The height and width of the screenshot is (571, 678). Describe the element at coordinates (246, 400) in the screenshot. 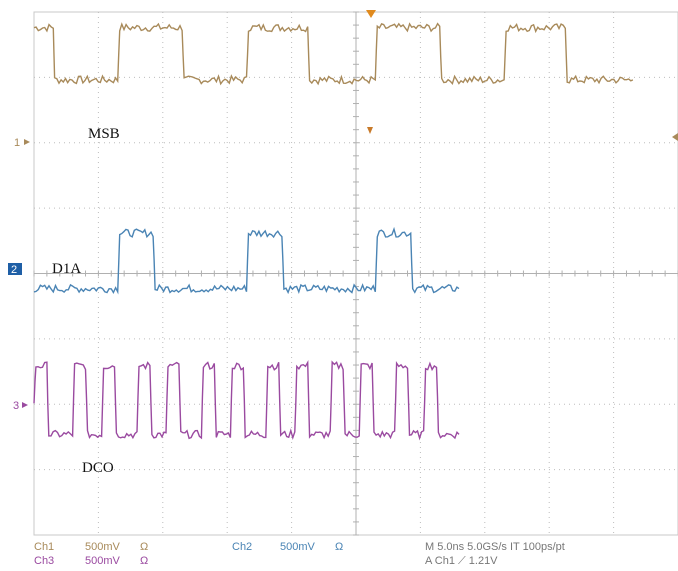

I see `trace-dco` at that location.